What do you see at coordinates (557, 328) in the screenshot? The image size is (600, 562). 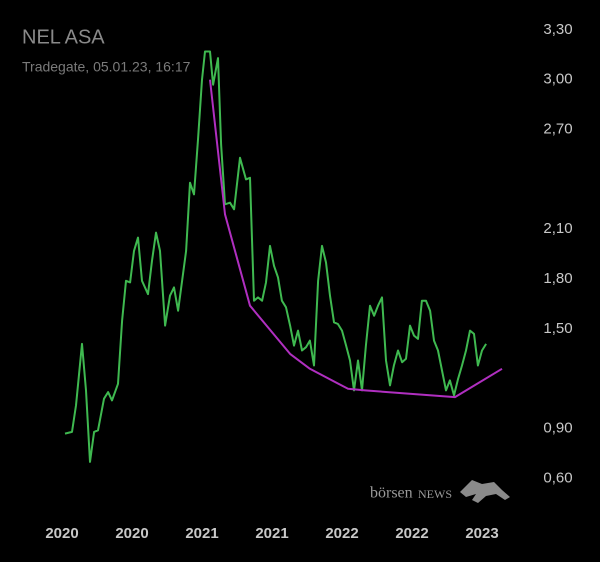 I see `y-tick-label: 1,50` at bounding box center [557, 328].